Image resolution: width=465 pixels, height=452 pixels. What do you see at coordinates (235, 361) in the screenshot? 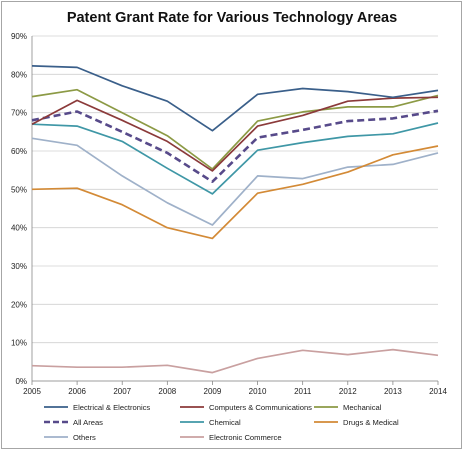
I see `series-line-electronic-commerce` at bounding box center [235, 361].